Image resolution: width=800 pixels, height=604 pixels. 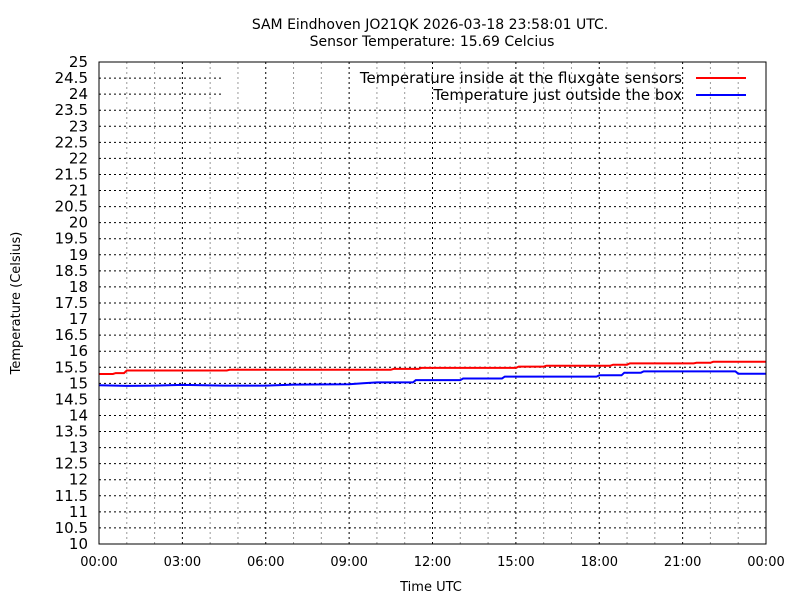 I want to click on y-tick-label: 22, so click(x=78, y=158).